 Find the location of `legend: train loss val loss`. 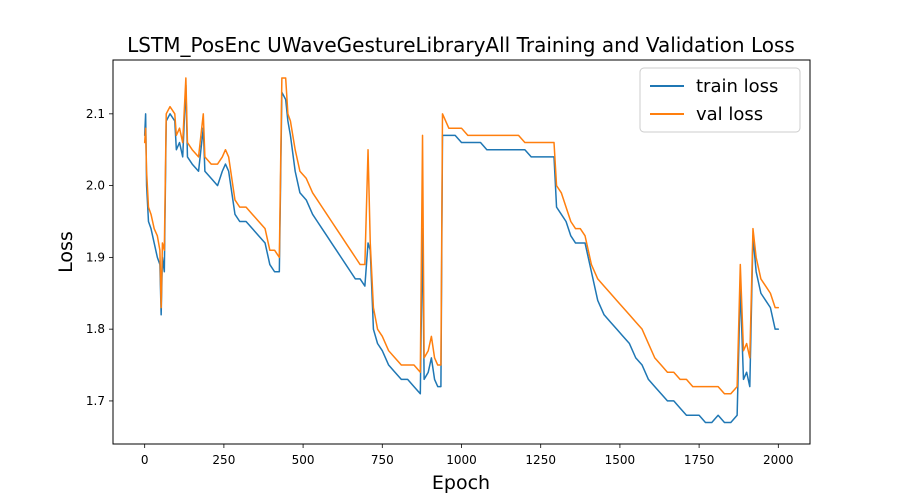

legend: train loss val loss is located at coordinates (720, 100).